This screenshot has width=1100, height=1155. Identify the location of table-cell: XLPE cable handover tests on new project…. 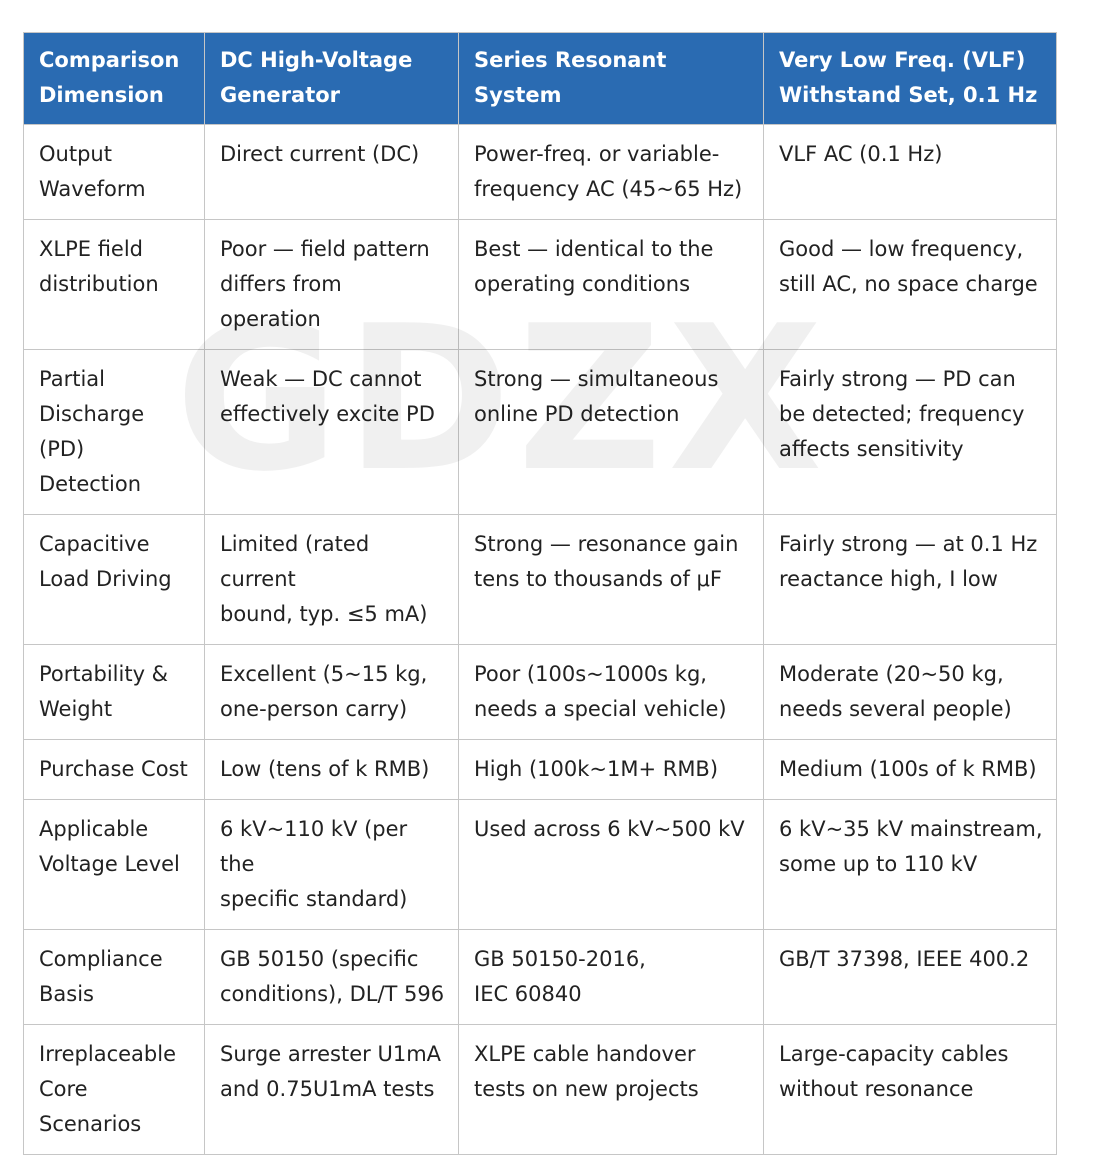
(611, 1089).